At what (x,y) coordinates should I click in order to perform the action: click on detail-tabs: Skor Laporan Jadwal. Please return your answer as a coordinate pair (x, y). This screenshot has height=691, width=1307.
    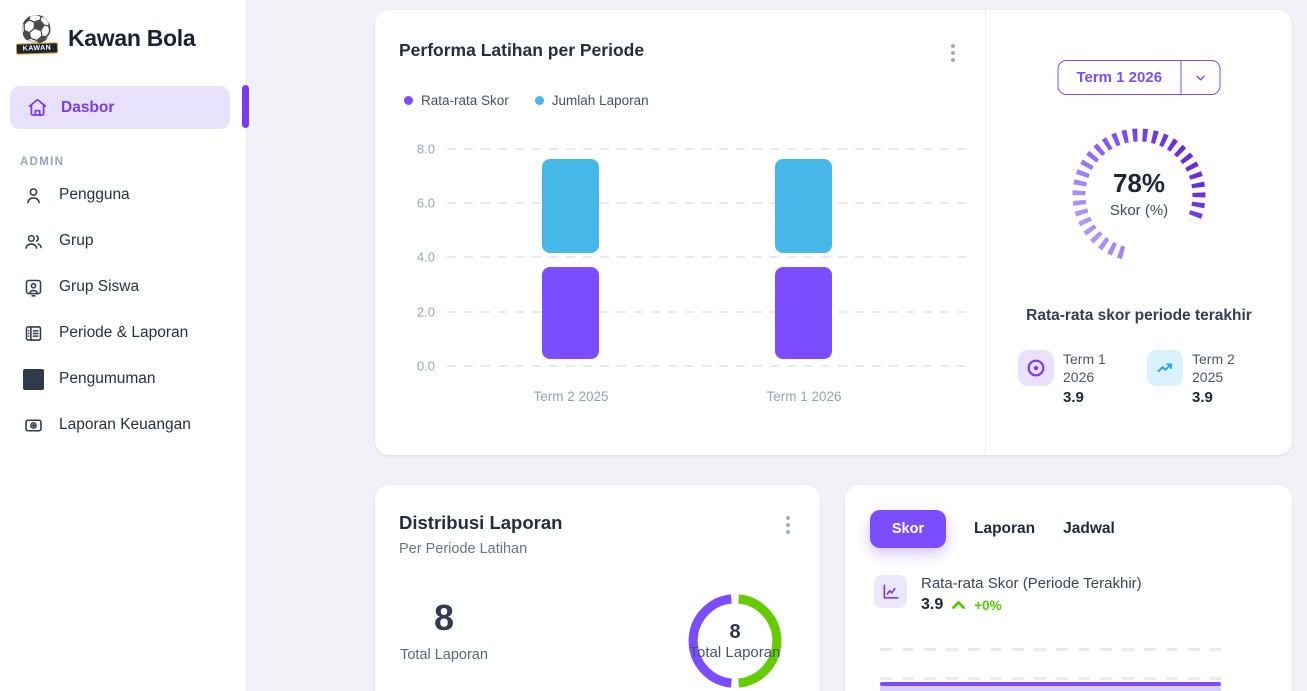
    Looking at the image, I should click on (1068, 516).